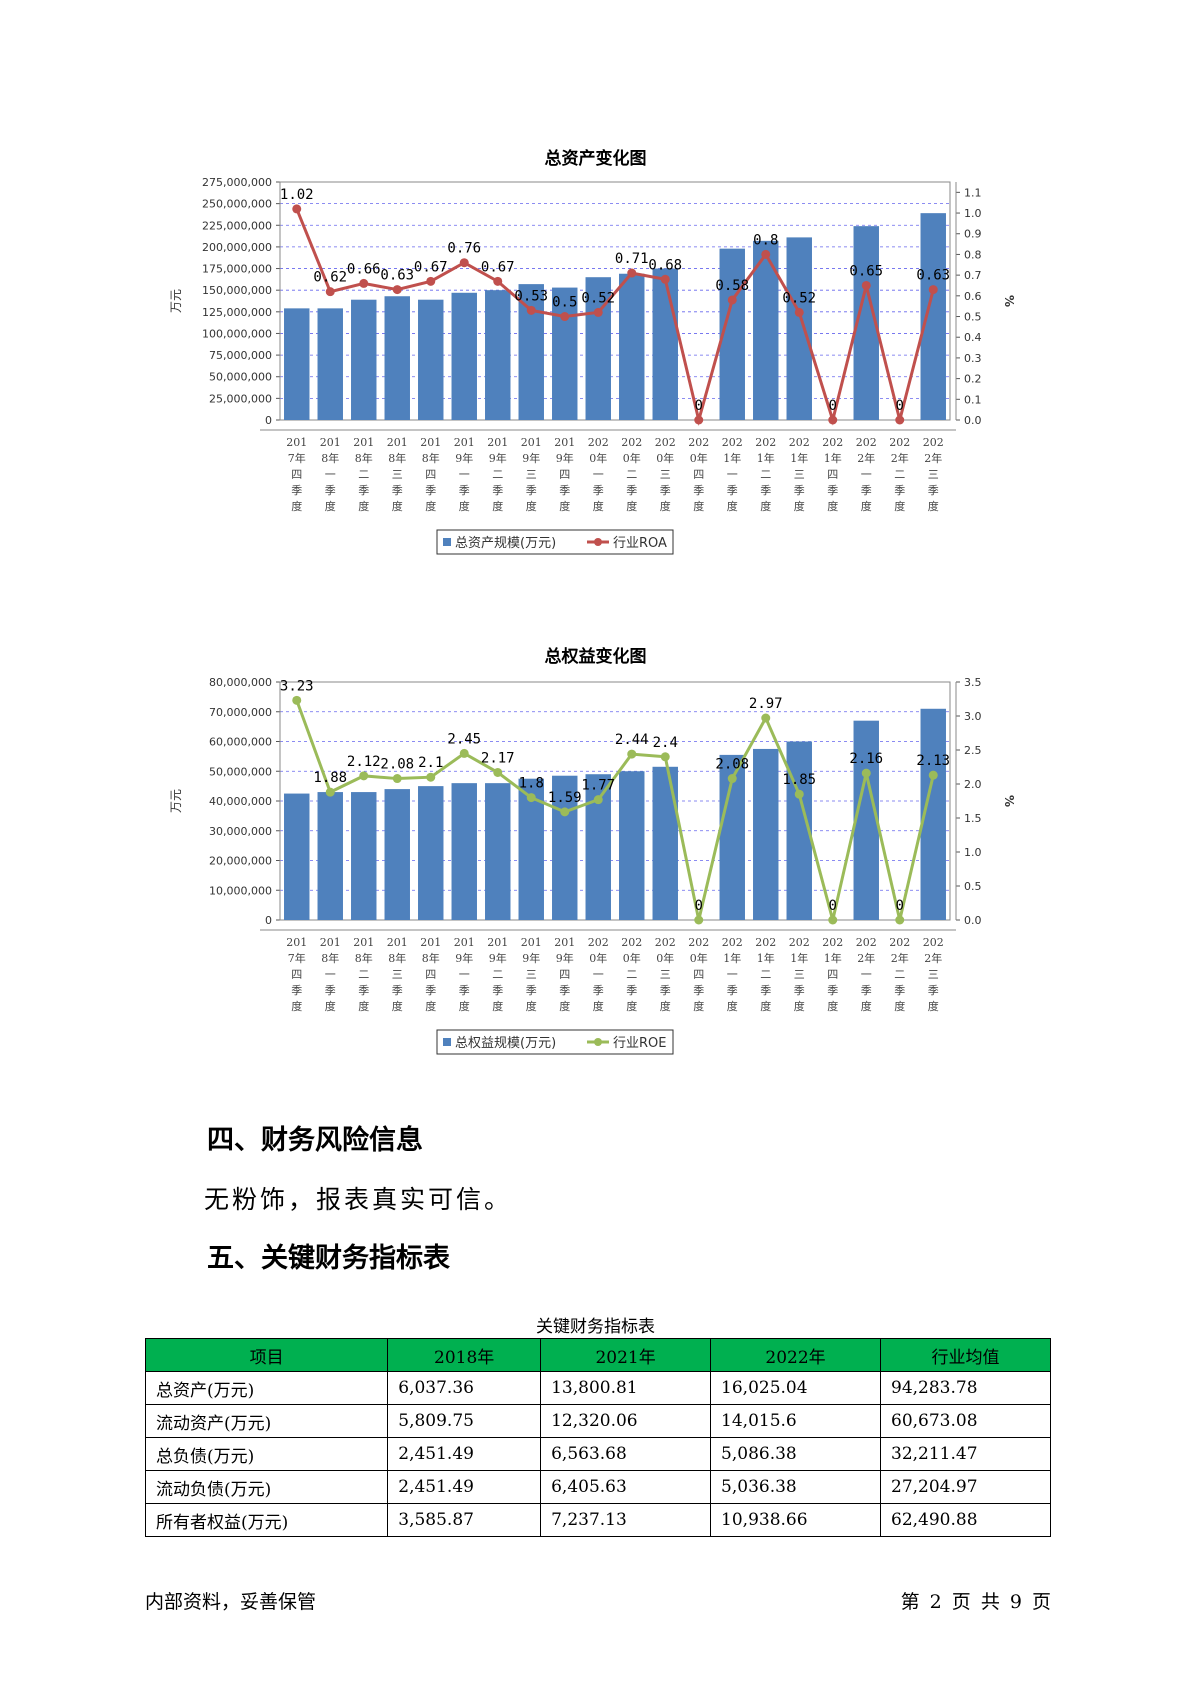  Describe the element at coordinates (464, 1355) in the screenshot. I see `table-header-cell: 2018年` at that location.